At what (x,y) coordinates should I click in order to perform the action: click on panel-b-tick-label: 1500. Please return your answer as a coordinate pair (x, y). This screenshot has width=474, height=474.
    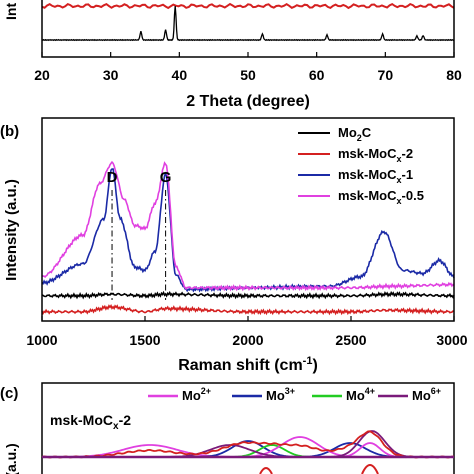
    Looking at the image, I should click on (144, 340).